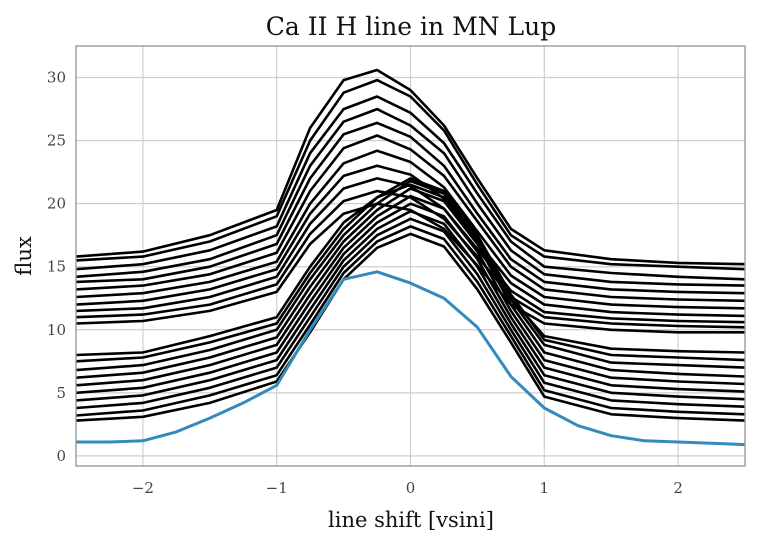  Describe the element at coordinates (56, 267) in the screenshot. I see `y-tick-label: 15` at that location.